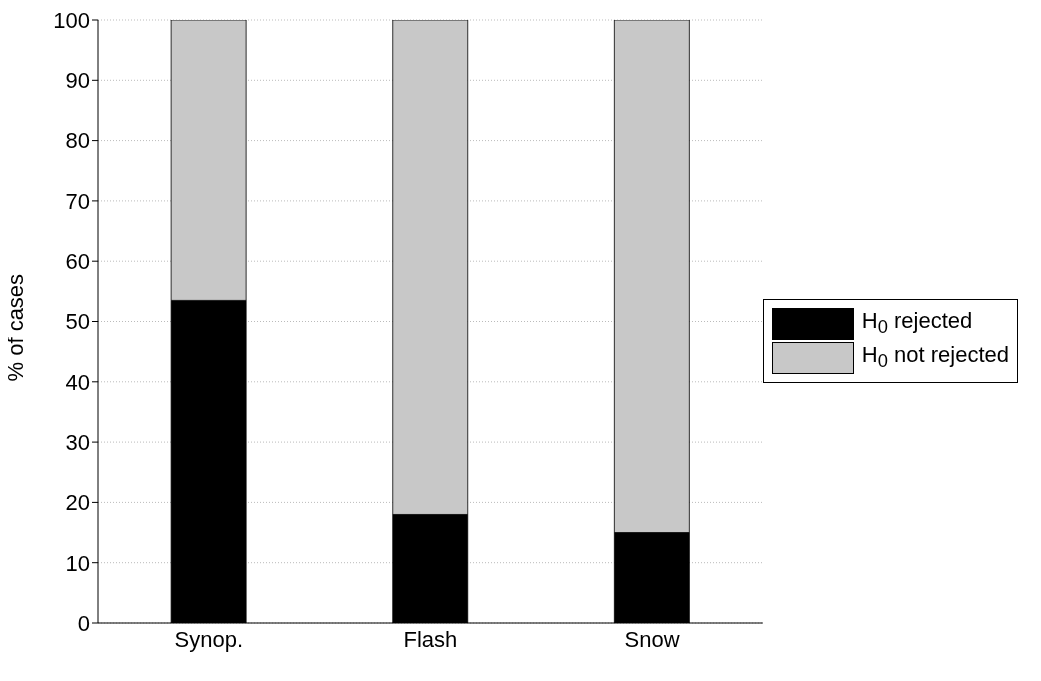  Describe the element at coordinates (77, 81) in the screenshot. I see `y-tick-label: 90` at that location.